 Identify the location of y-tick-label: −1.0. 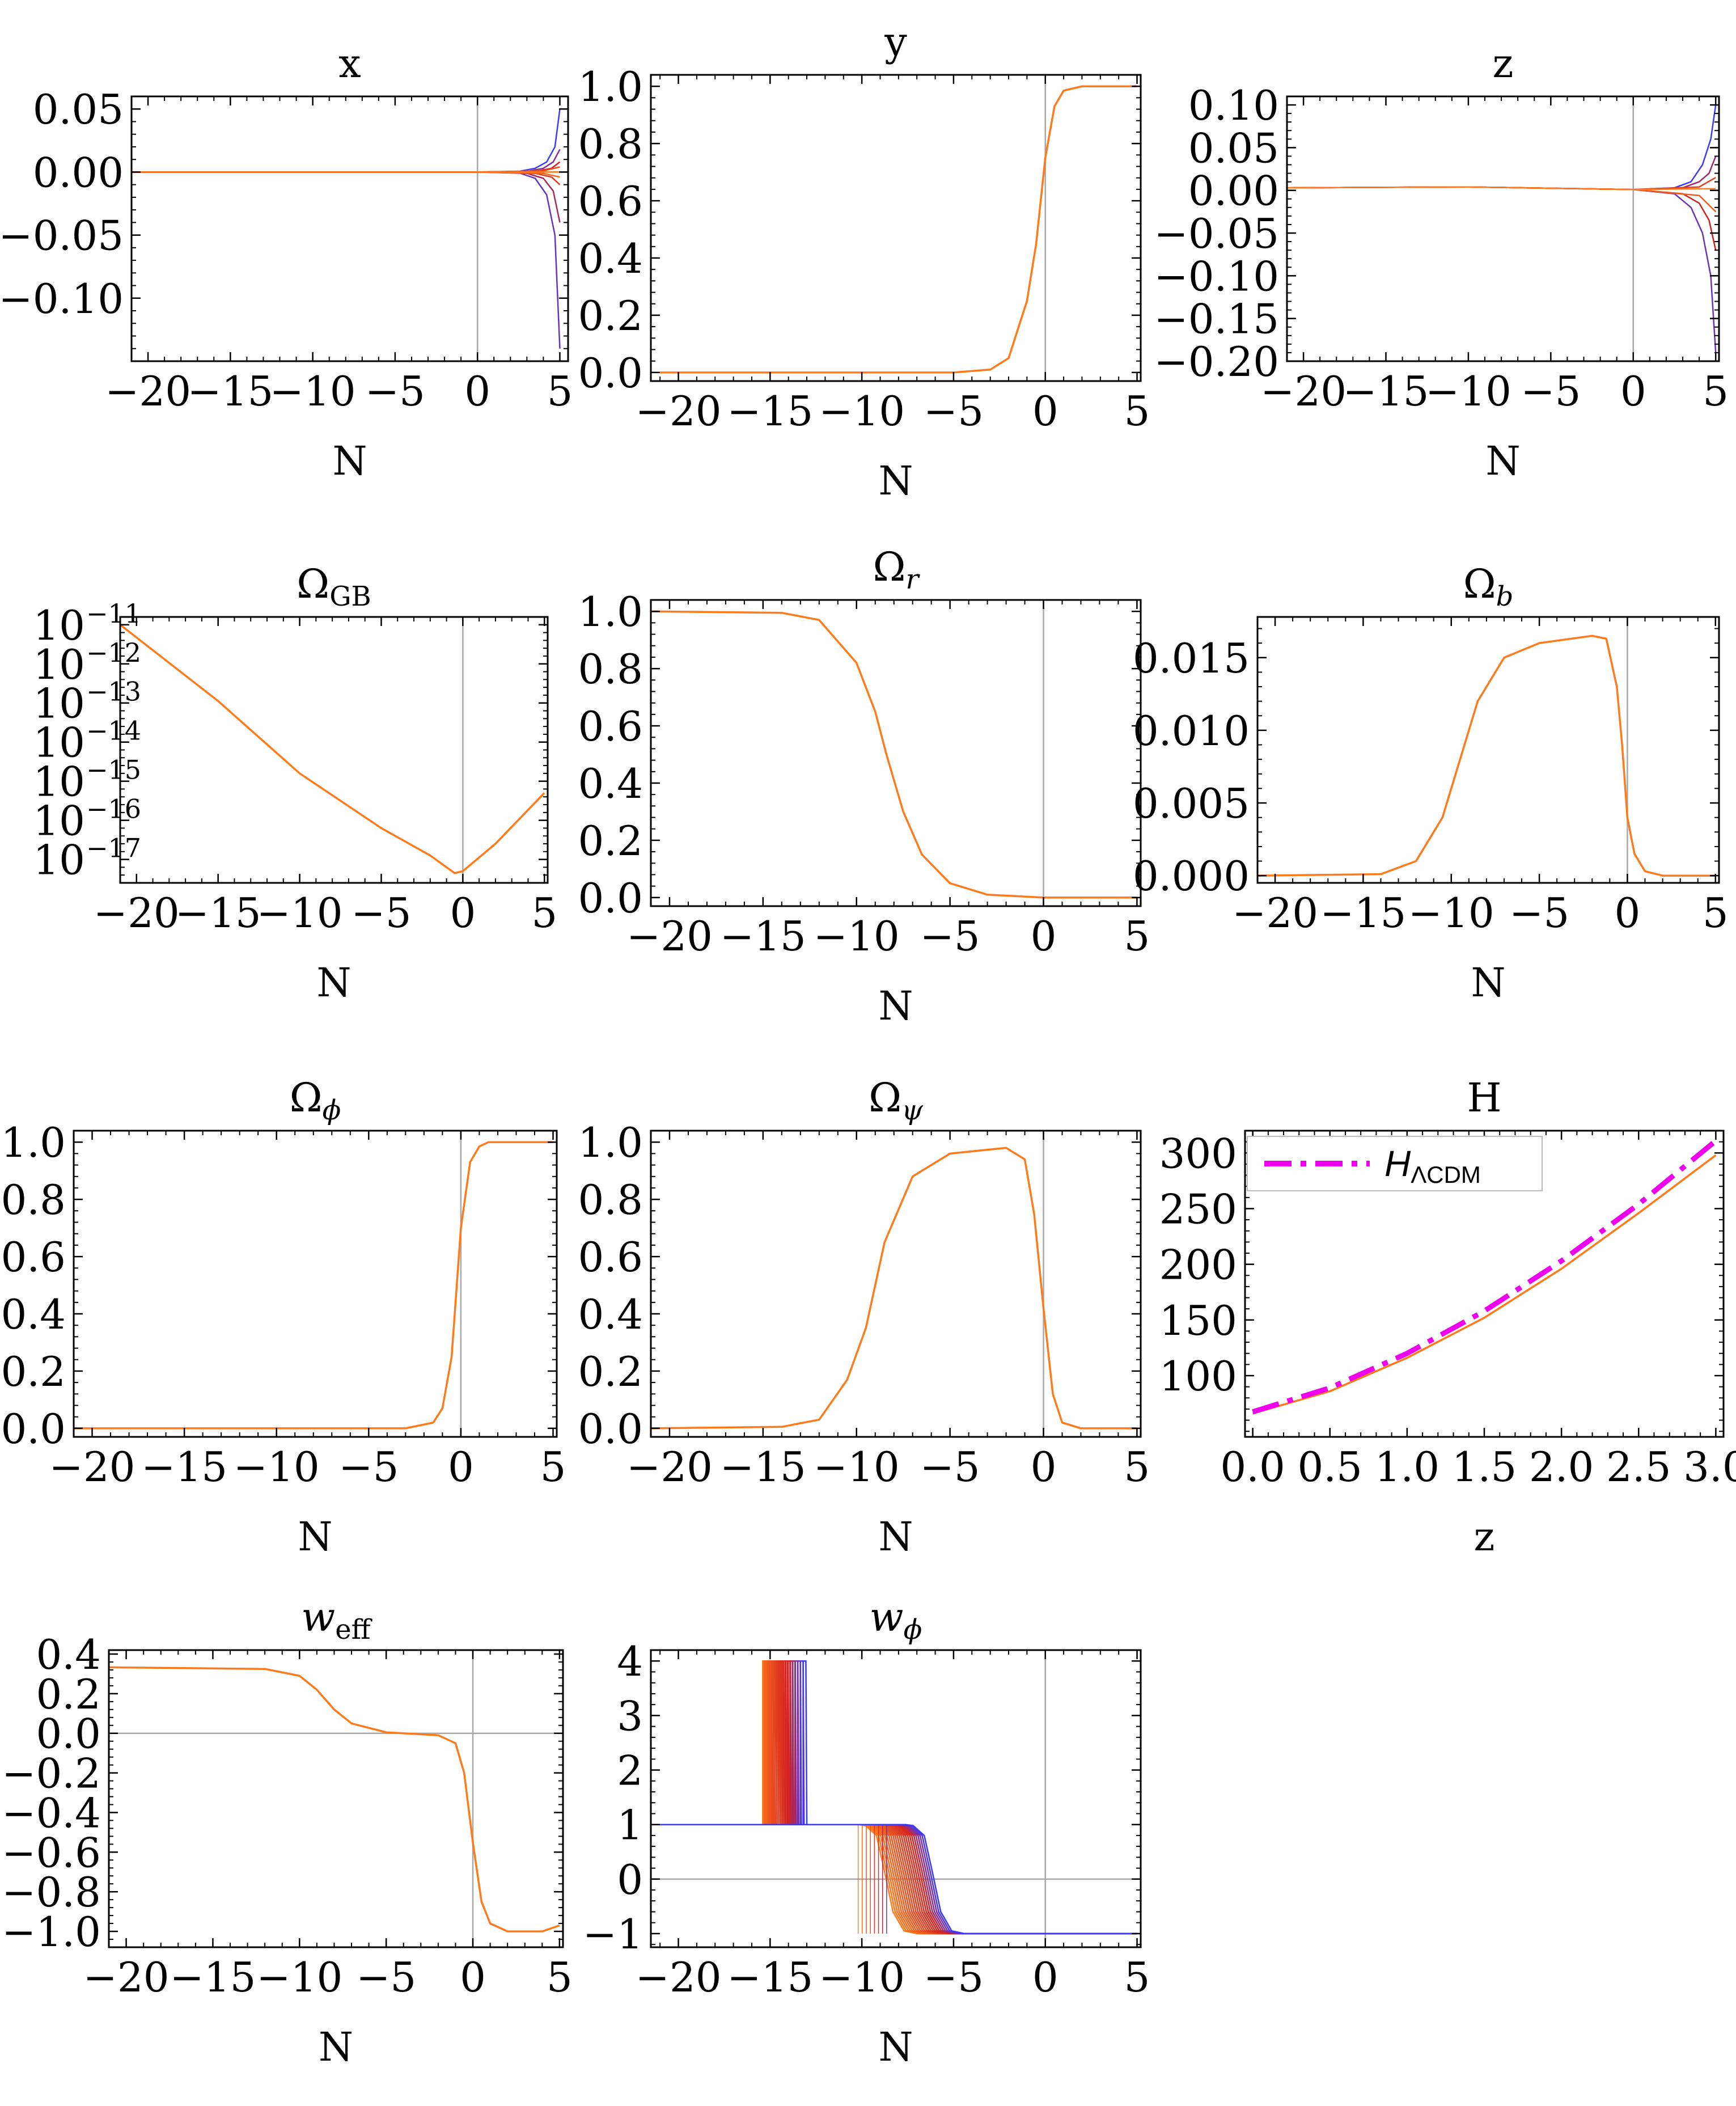
(52, 1932).